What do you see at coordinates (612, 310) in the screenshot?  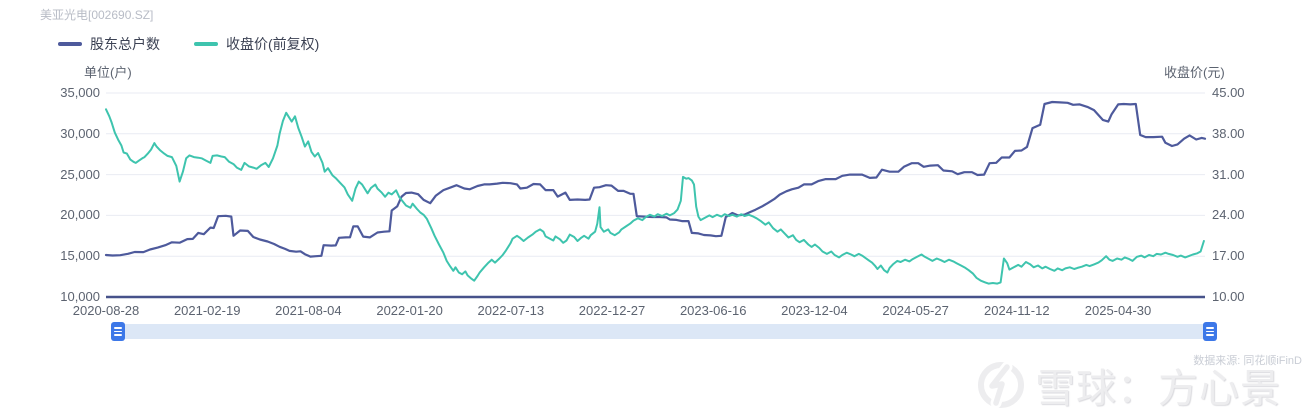 I see `x-axis-tick-label: 2022-12-27` at bounding box center [612, 310].